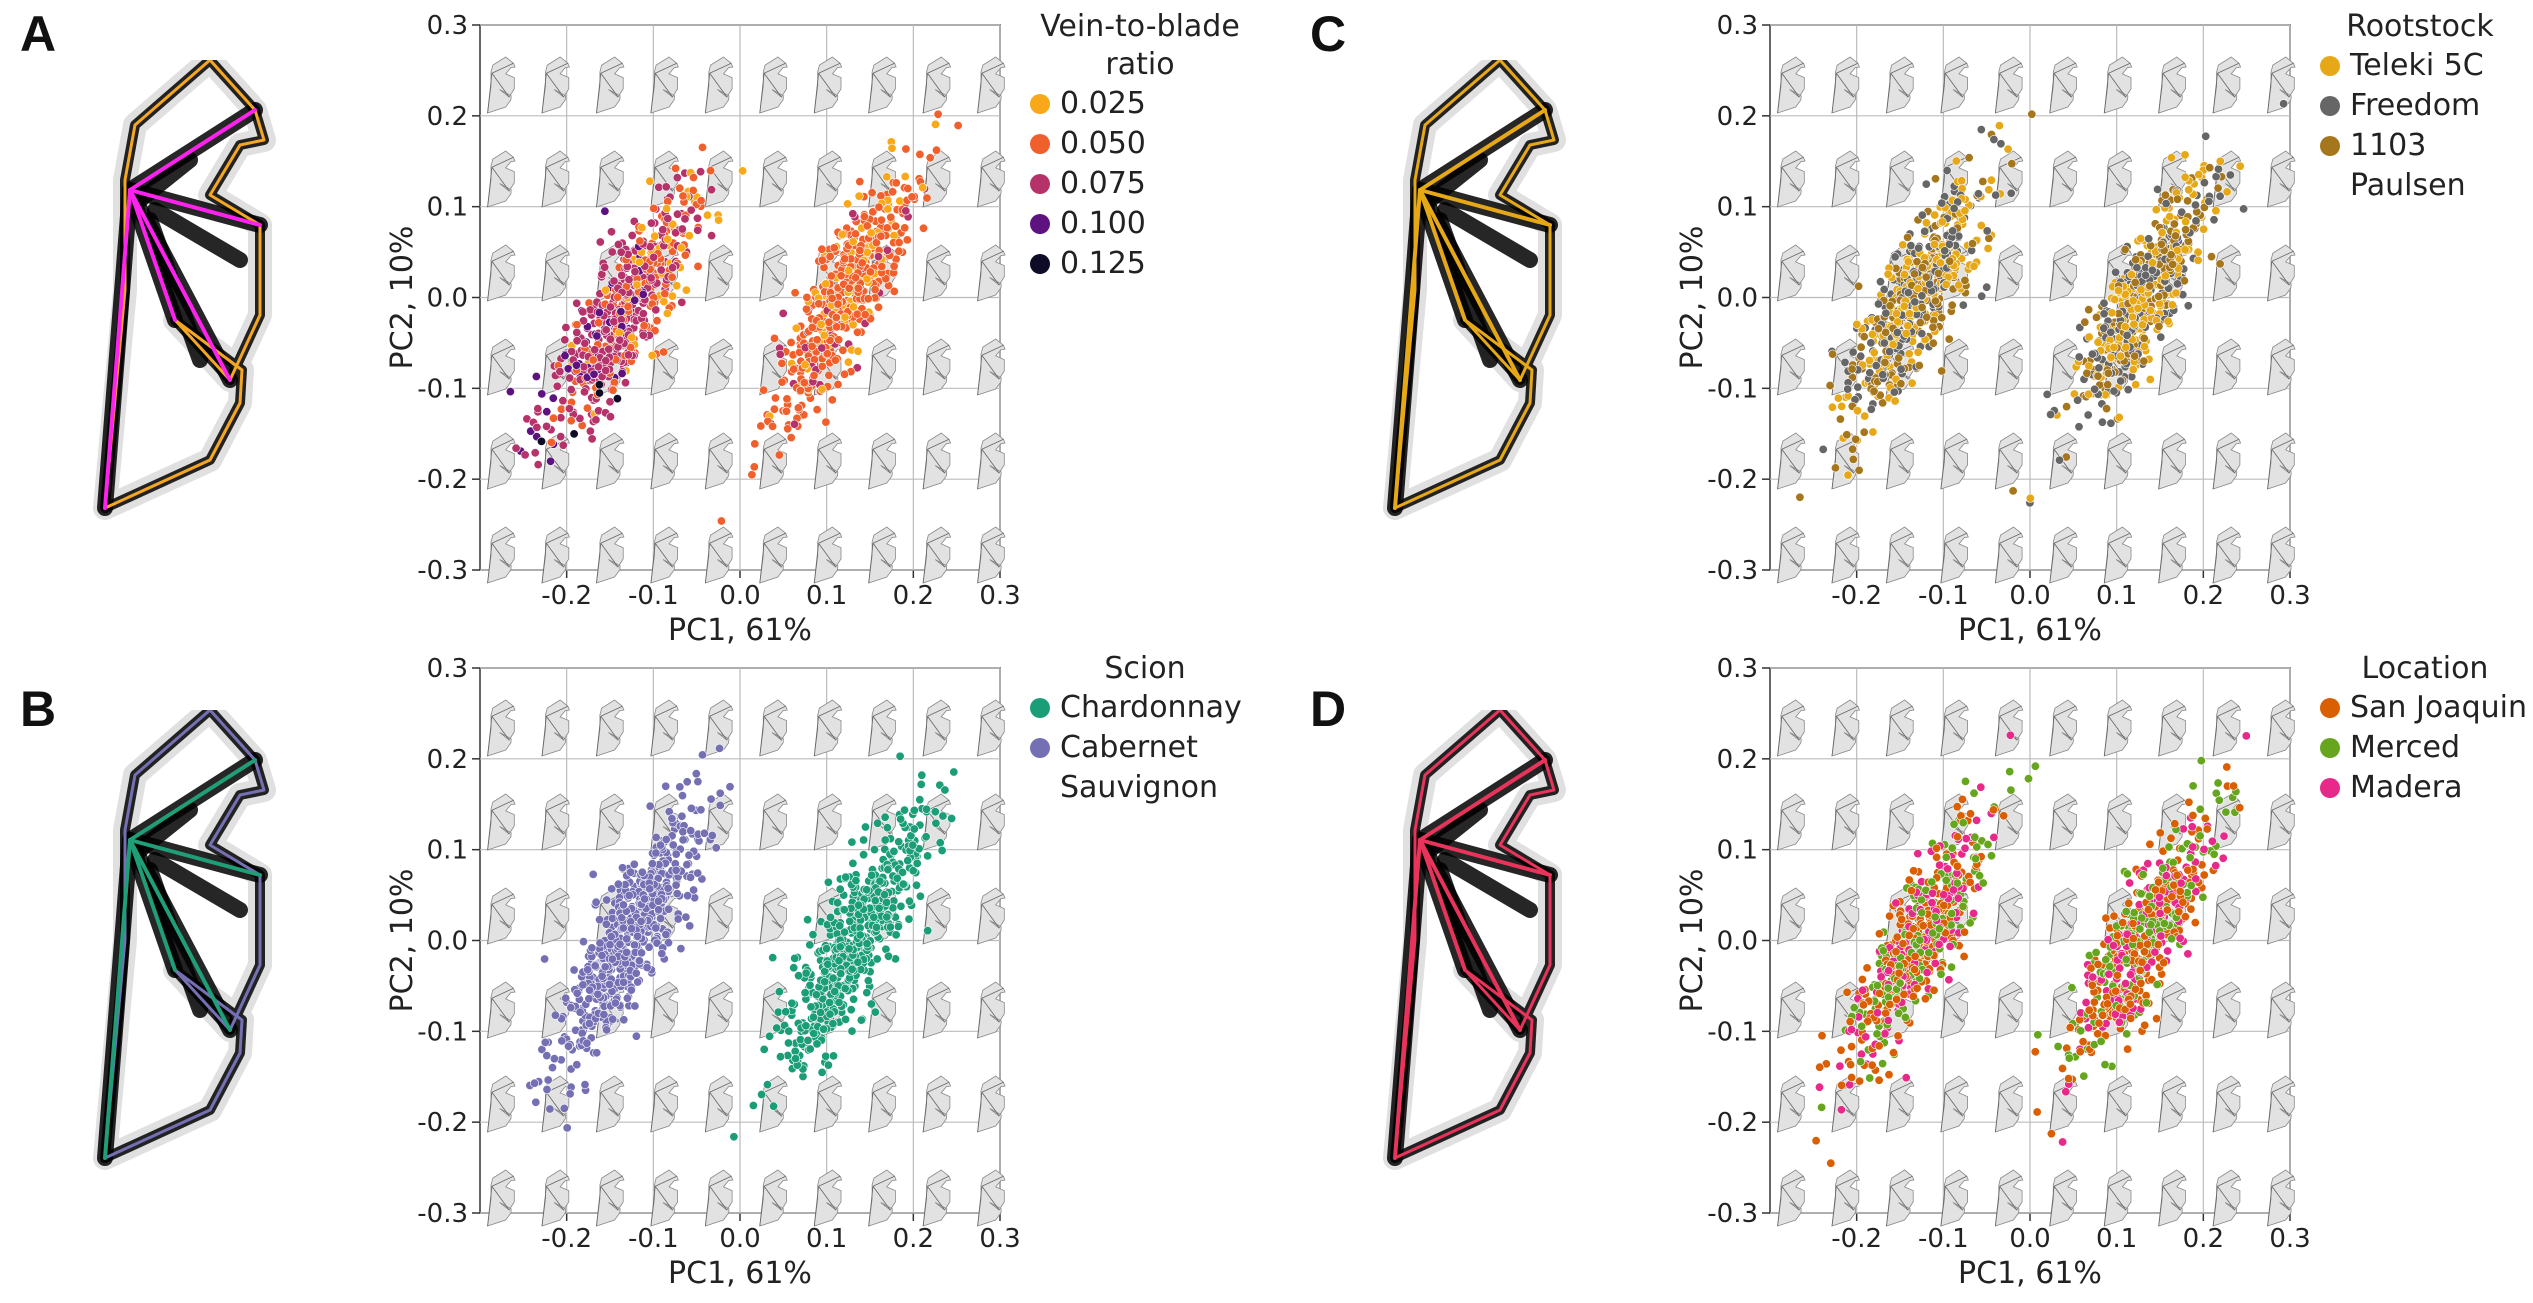 The height and width of the screenshot is (1303, 2533). Describe the element at coordinates (447, 669) in the screenshot. I see `y-tick-label: 0.3` at that location.